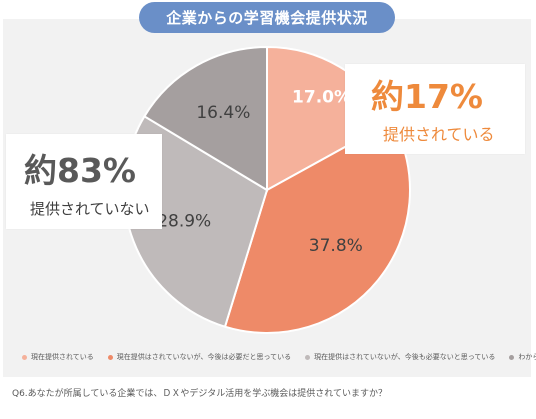  What do you see at coordinates (439, 134) in the screenshot?
I see `callout-provided-label: 提供されている` at bounding box center [439, 134].